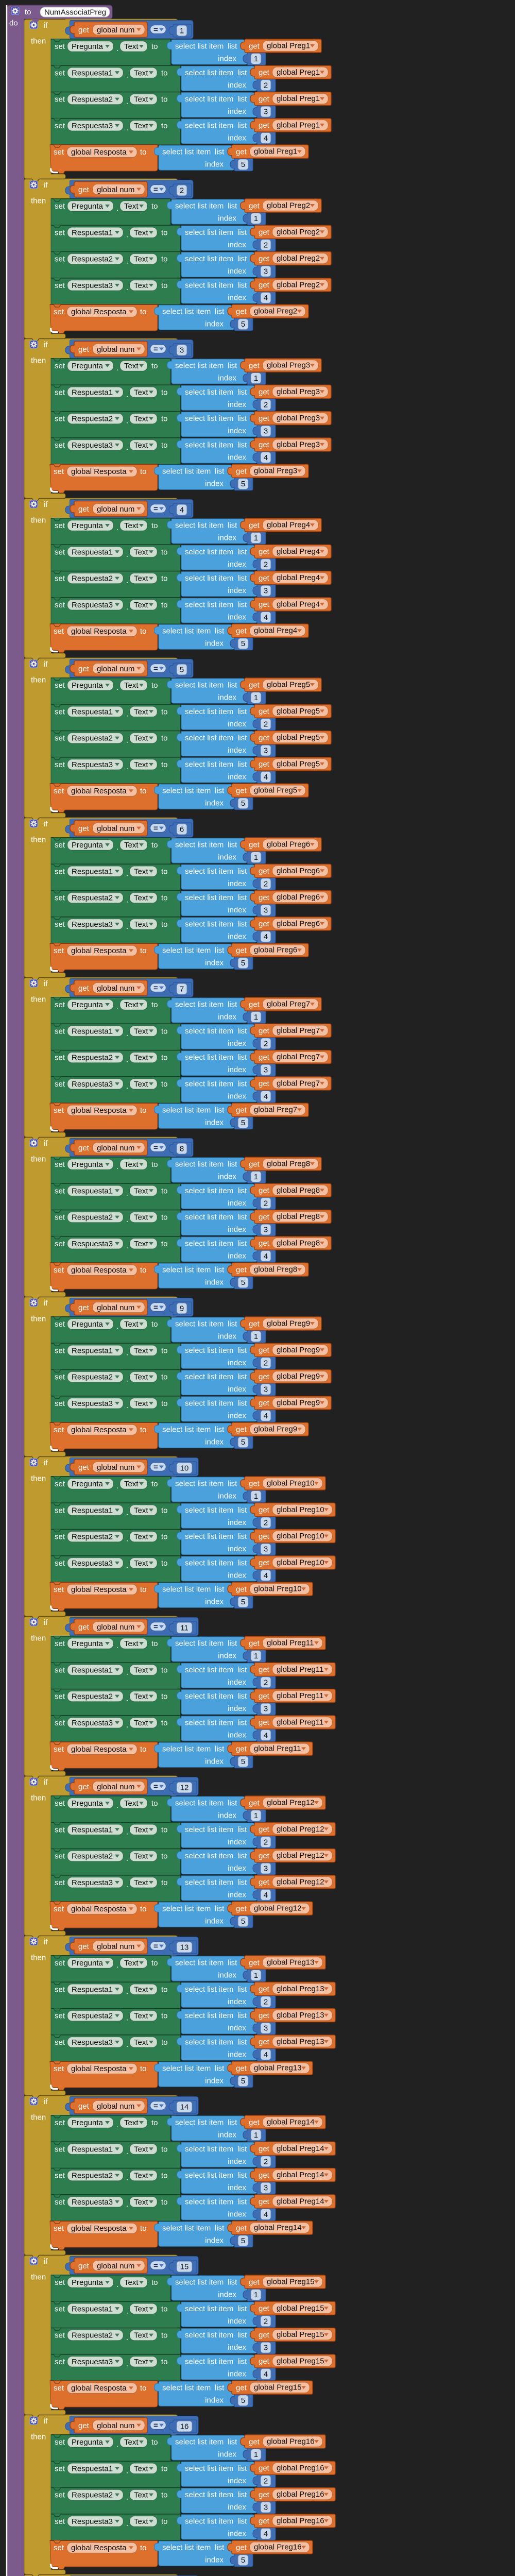 The width and height of the screenshot is (515, 2576). What do you see at coordinates (184, 1947) in the screenshot?
I see `svg-text: 13` at bounding box center [184, 1947].